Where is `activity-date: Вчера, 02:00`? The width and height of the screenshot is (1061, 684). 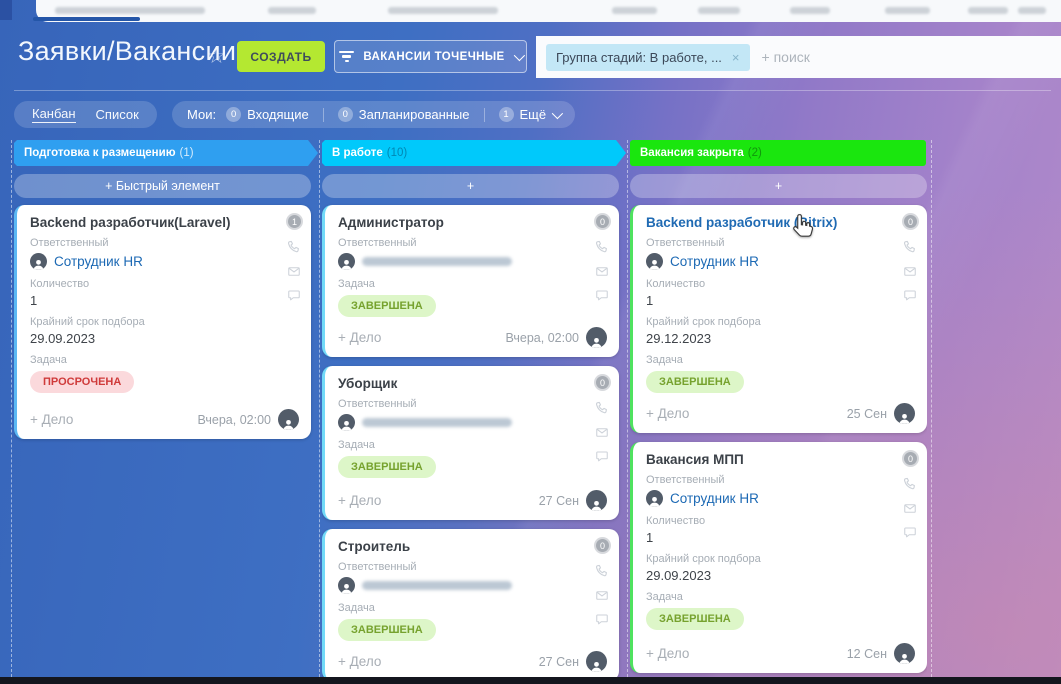
activity-date: Вчера, 02:00 is located at coordinates (542, 337).